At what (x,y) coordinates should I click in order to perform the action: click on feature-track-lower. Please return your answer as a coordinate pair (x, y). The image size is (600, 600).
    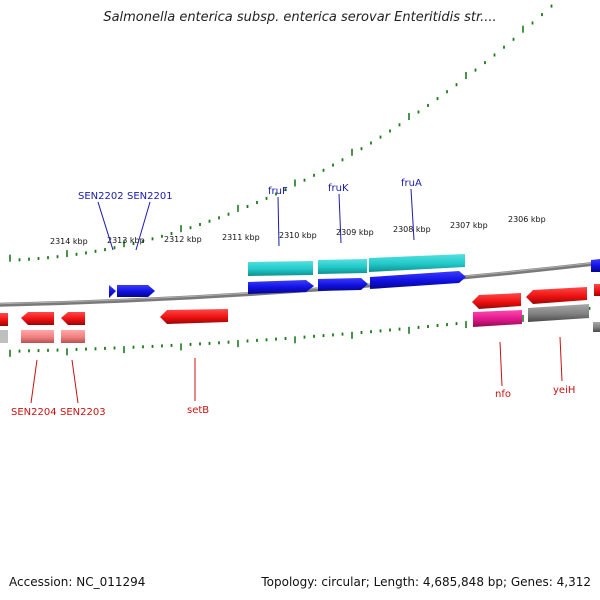
    Looking at the image, I should click on (300, 323).